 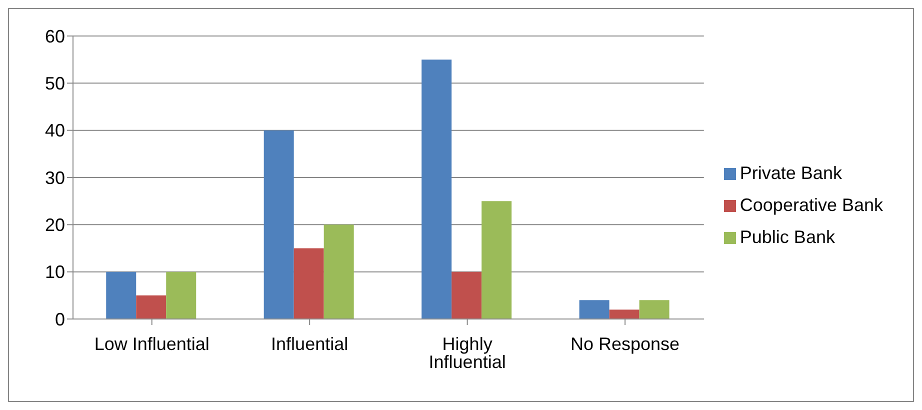 What do you see at coordinates (467, 353) in the screenshot?
I see `x-tick-label: Highly Influential` at bounding box center [467, 353].